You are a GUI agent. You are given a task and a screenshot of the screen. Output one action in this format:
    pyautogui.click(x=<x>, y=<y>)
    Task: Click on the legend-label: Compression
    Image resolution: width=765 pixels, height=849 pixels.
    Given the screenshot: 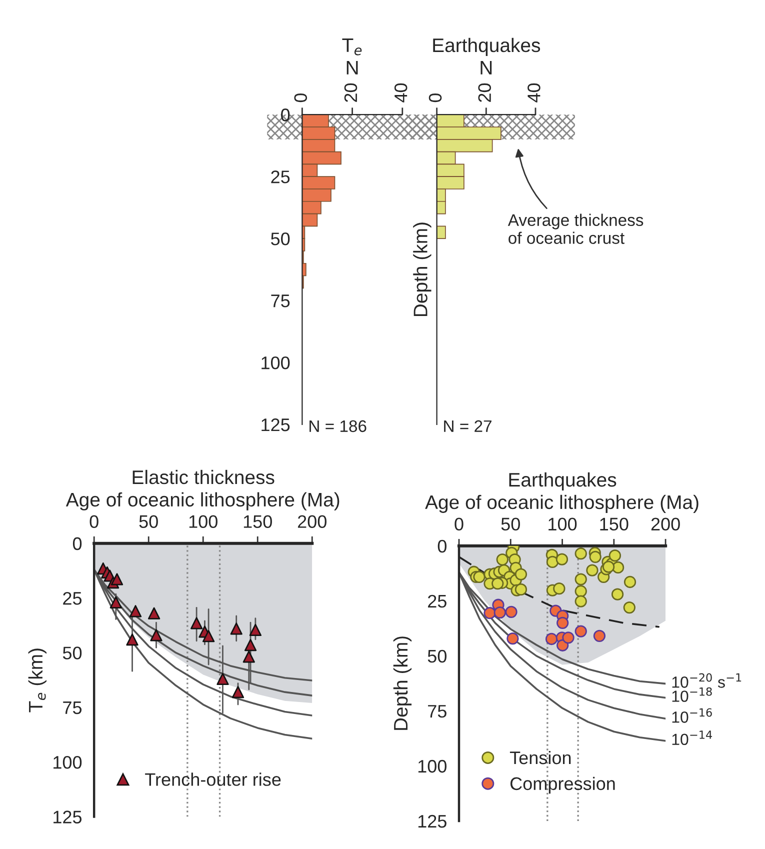 What is the action you would take?
    pyautogui.click(x=562, y=785)
    